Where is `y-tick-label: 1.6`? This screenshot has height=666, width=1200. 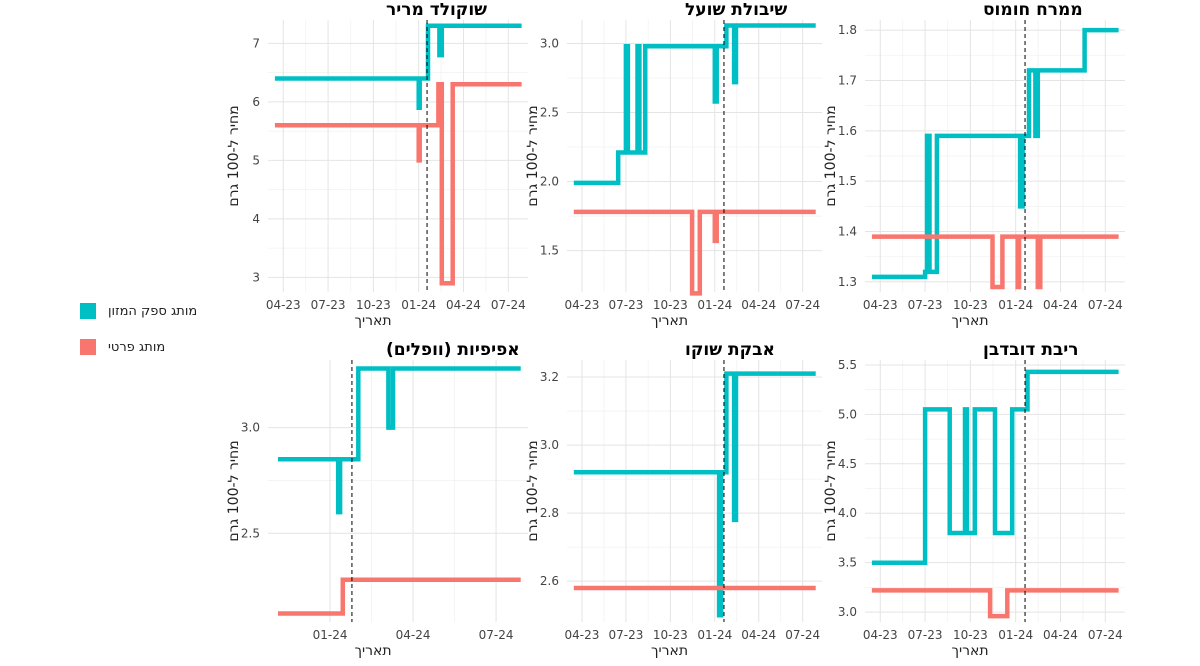 y-tick-label: 1.6 is located at coordinates (847, 131).